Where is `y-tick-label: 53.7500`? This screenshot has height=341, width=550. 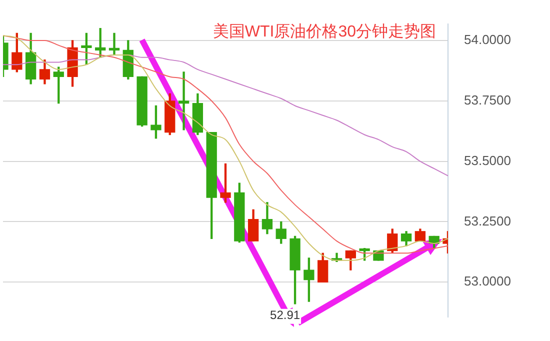
y-tick-label: 53.7500 is located at coordinates (487, 100).